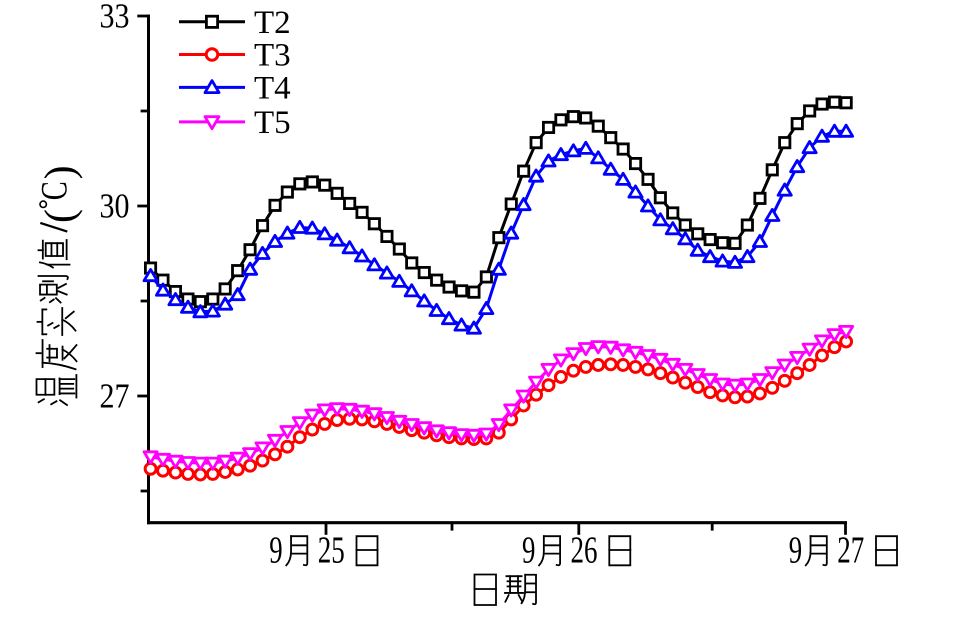 Image resolution: width=972 pixels, height=617 pixels. Describe the element at coordinates (272, 123) in the screenshot. I see `svg-text: T5` at that location.